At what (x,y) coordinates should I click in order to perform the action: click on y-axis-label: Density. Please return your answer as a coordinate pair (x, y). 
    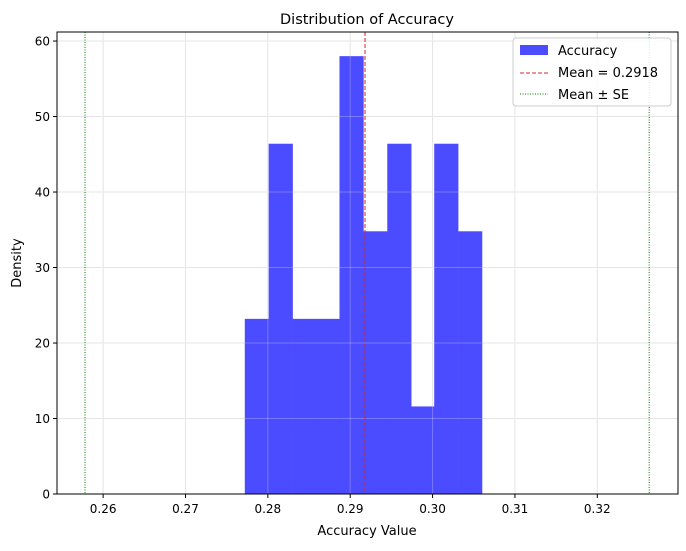
    Looking at the image, I should click on (17, 263).